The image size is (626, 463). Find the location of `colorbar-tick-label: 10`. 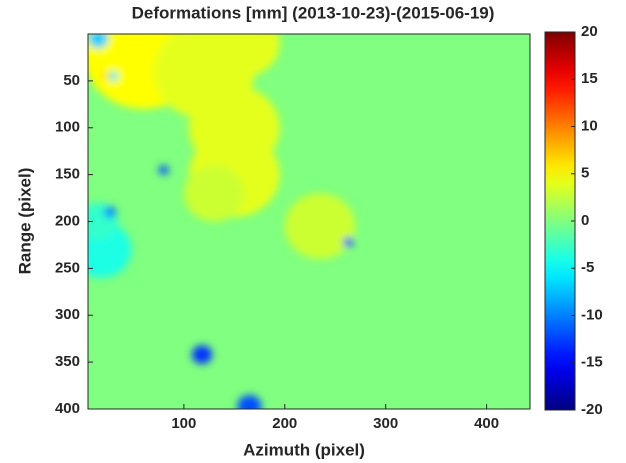

colorbar-tick-label: 10 is located at coordinates (589, 125).